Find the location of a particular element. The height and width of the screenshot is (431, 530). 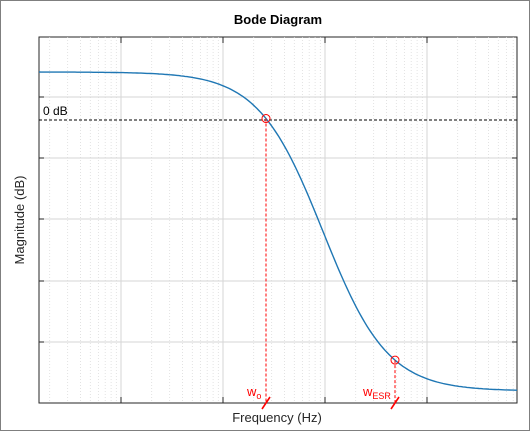

annotation-tick-ESR is located at coordinates (395, 403).